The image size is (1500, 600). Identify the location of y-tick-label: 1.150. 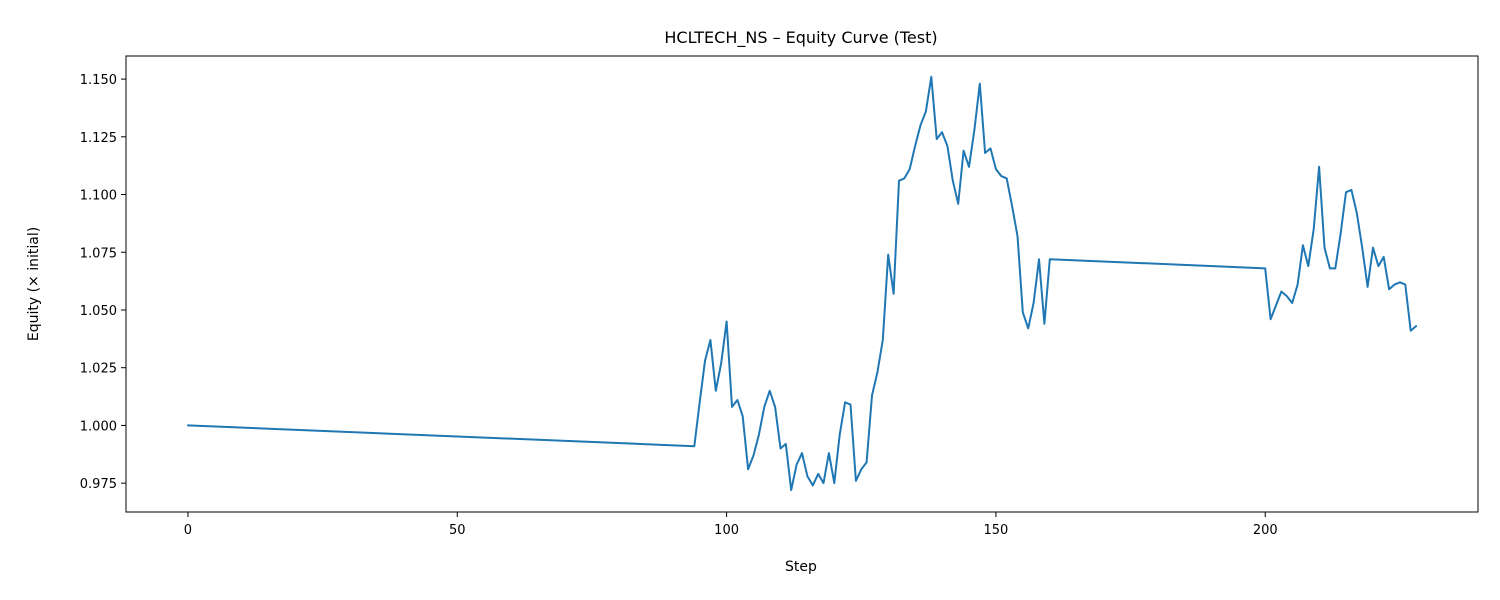
(98, 80).